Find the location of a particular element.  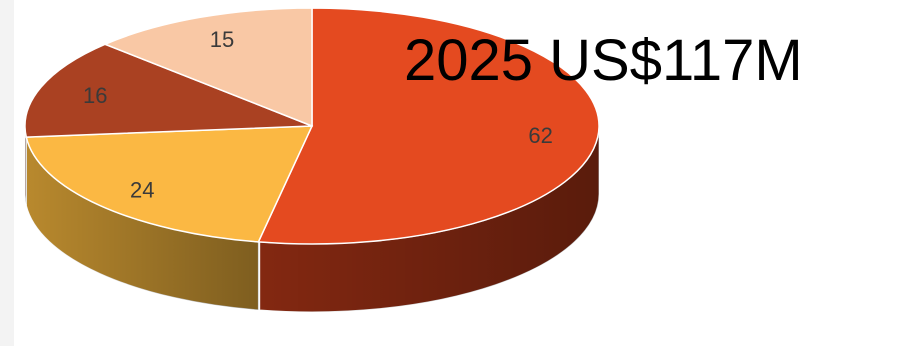

data-label-0: 62 is located at coordinates (540, 135).